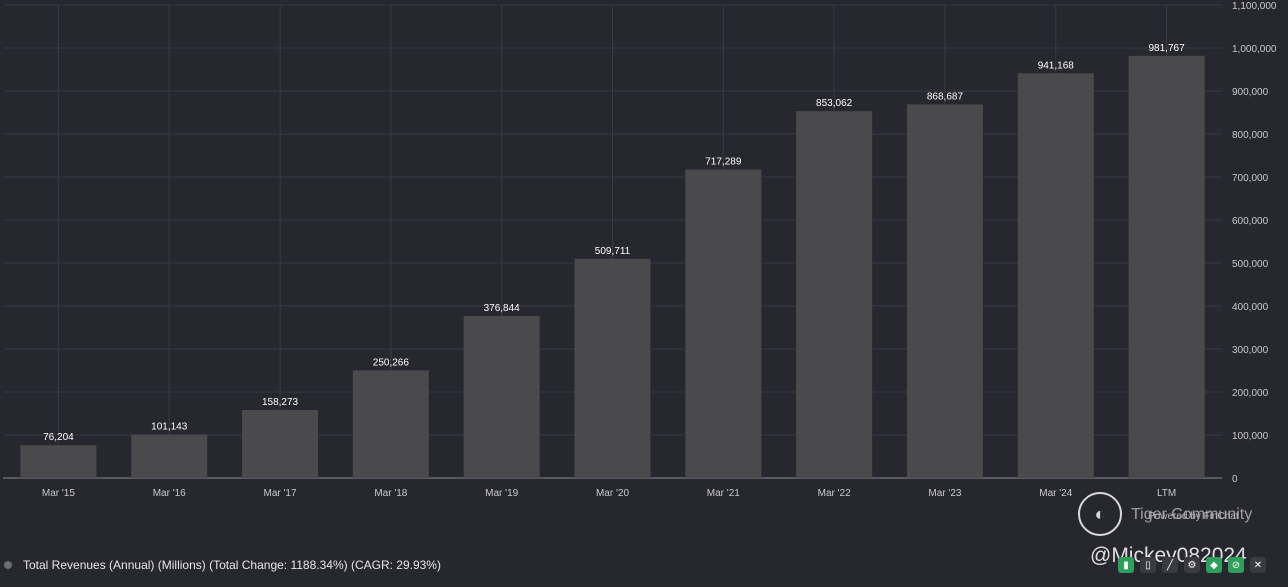  Describe the element at coordinates (280, 402) in the screenshot. I see `data-label: 158,273` at that location.